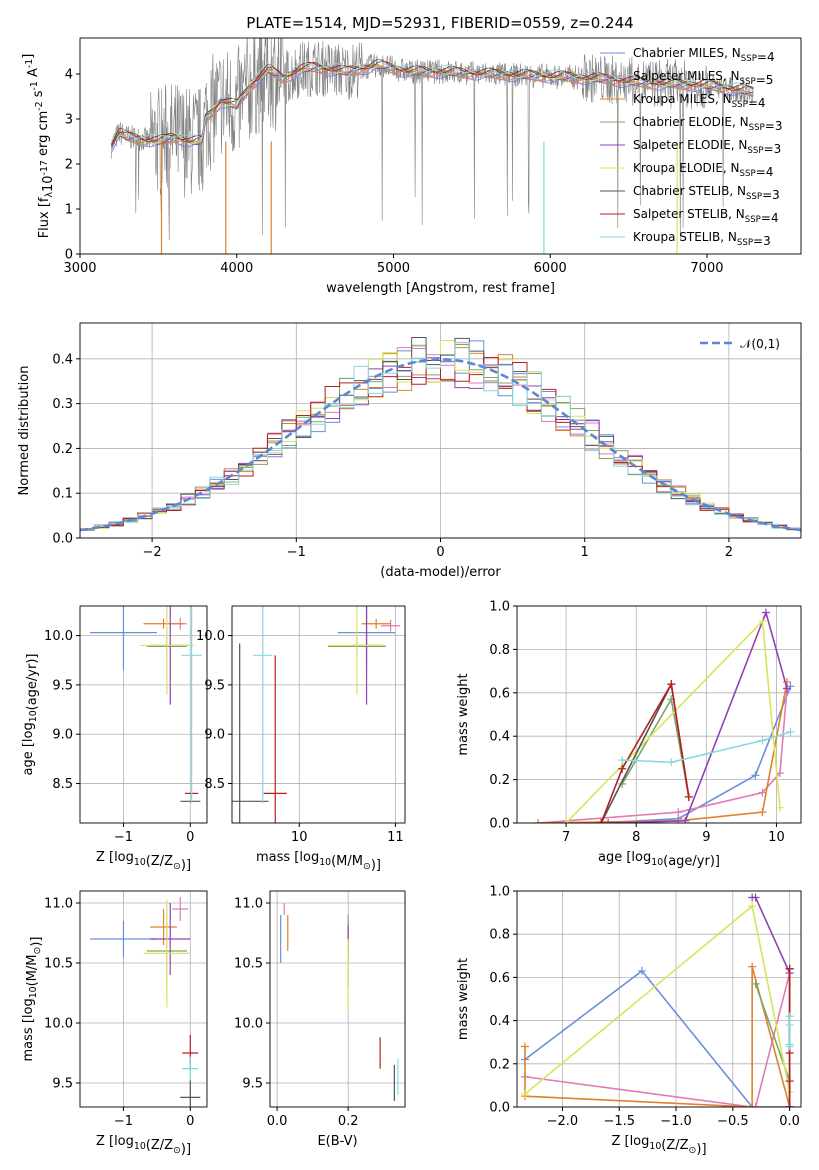 The width and height of the screenshot is (819, 1170). I want to click on x-tick-label: −2.0, so click(563, 1121).